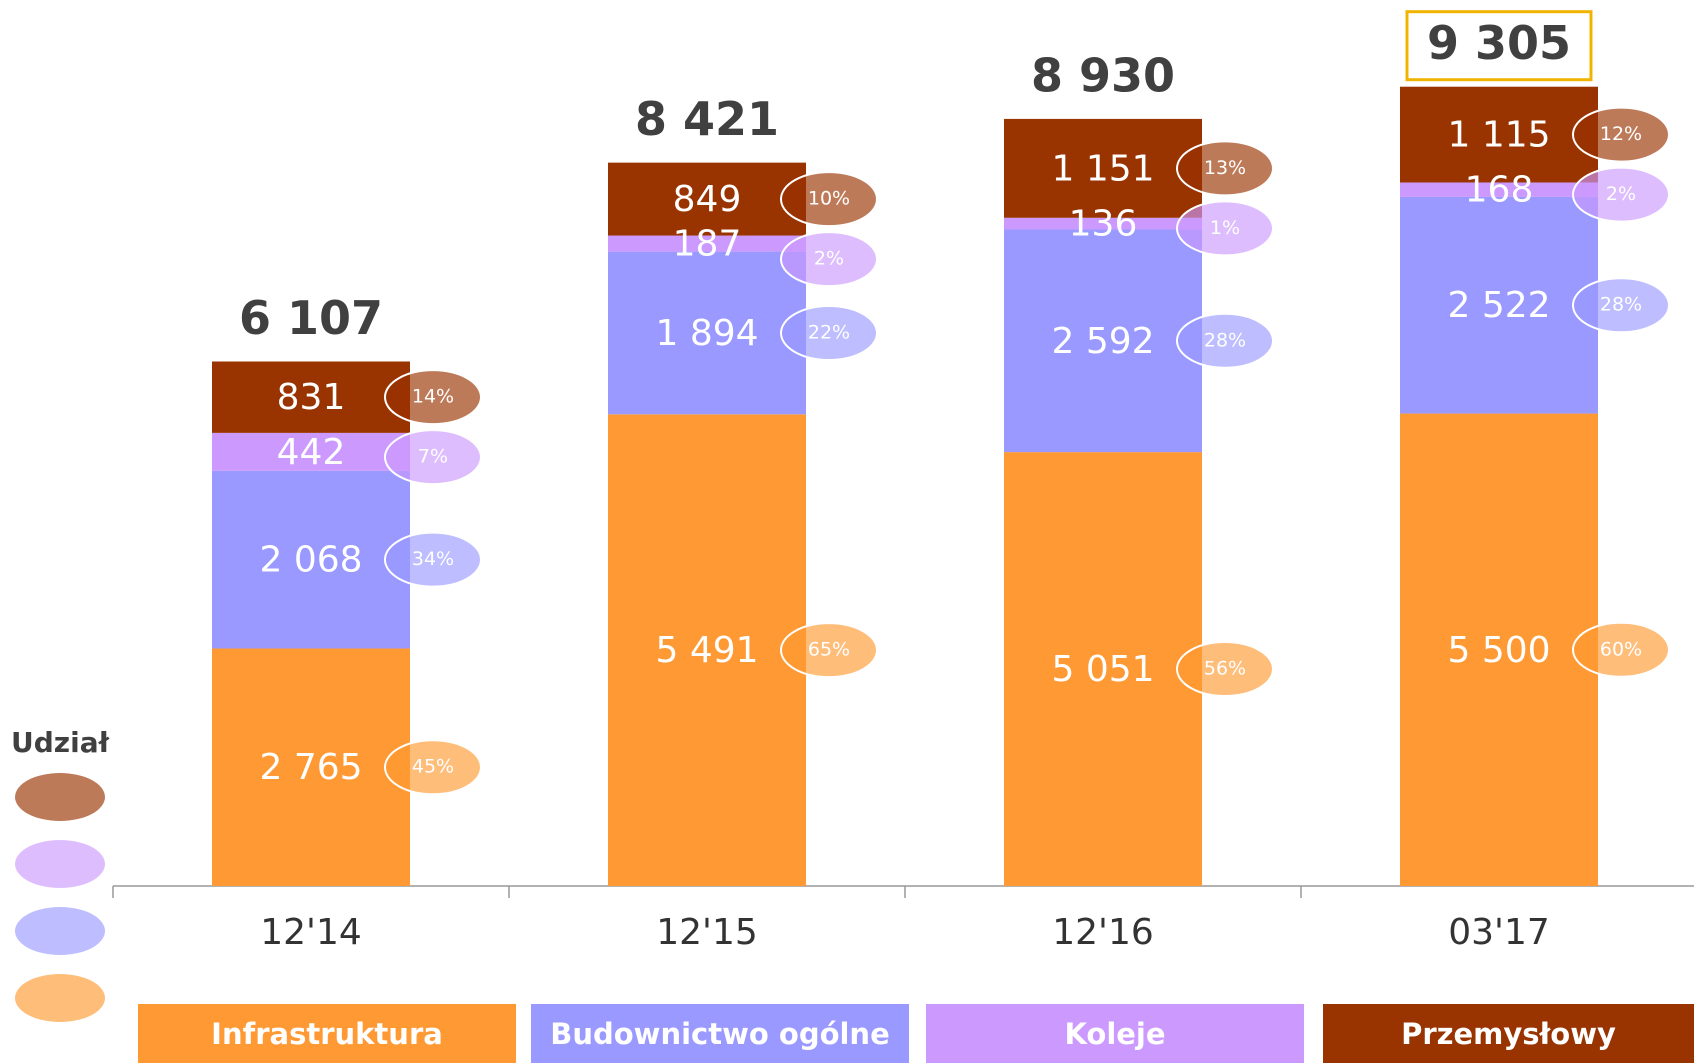 The width and height of the screenshot is (1694, 1063). I want to click on share-title: Udział, so click(60, 742).